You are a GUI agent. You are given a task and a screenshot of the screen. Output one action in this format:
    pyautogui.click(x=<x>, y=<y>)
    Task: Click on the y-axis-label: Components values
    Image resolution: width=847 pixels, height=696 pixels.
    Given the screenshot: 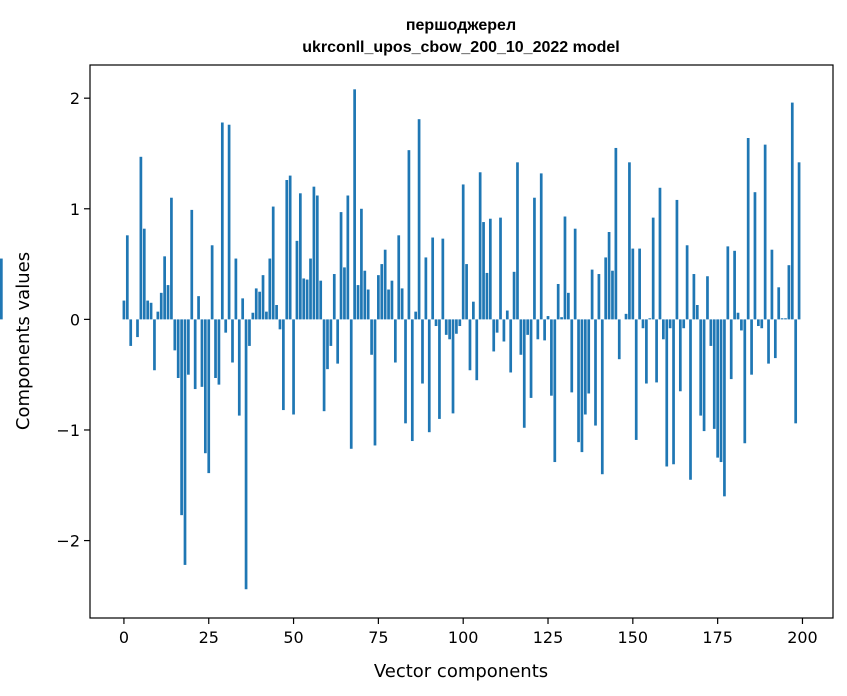 What is the action you would take?
    pyautogui.click(x=23, y=341)
    